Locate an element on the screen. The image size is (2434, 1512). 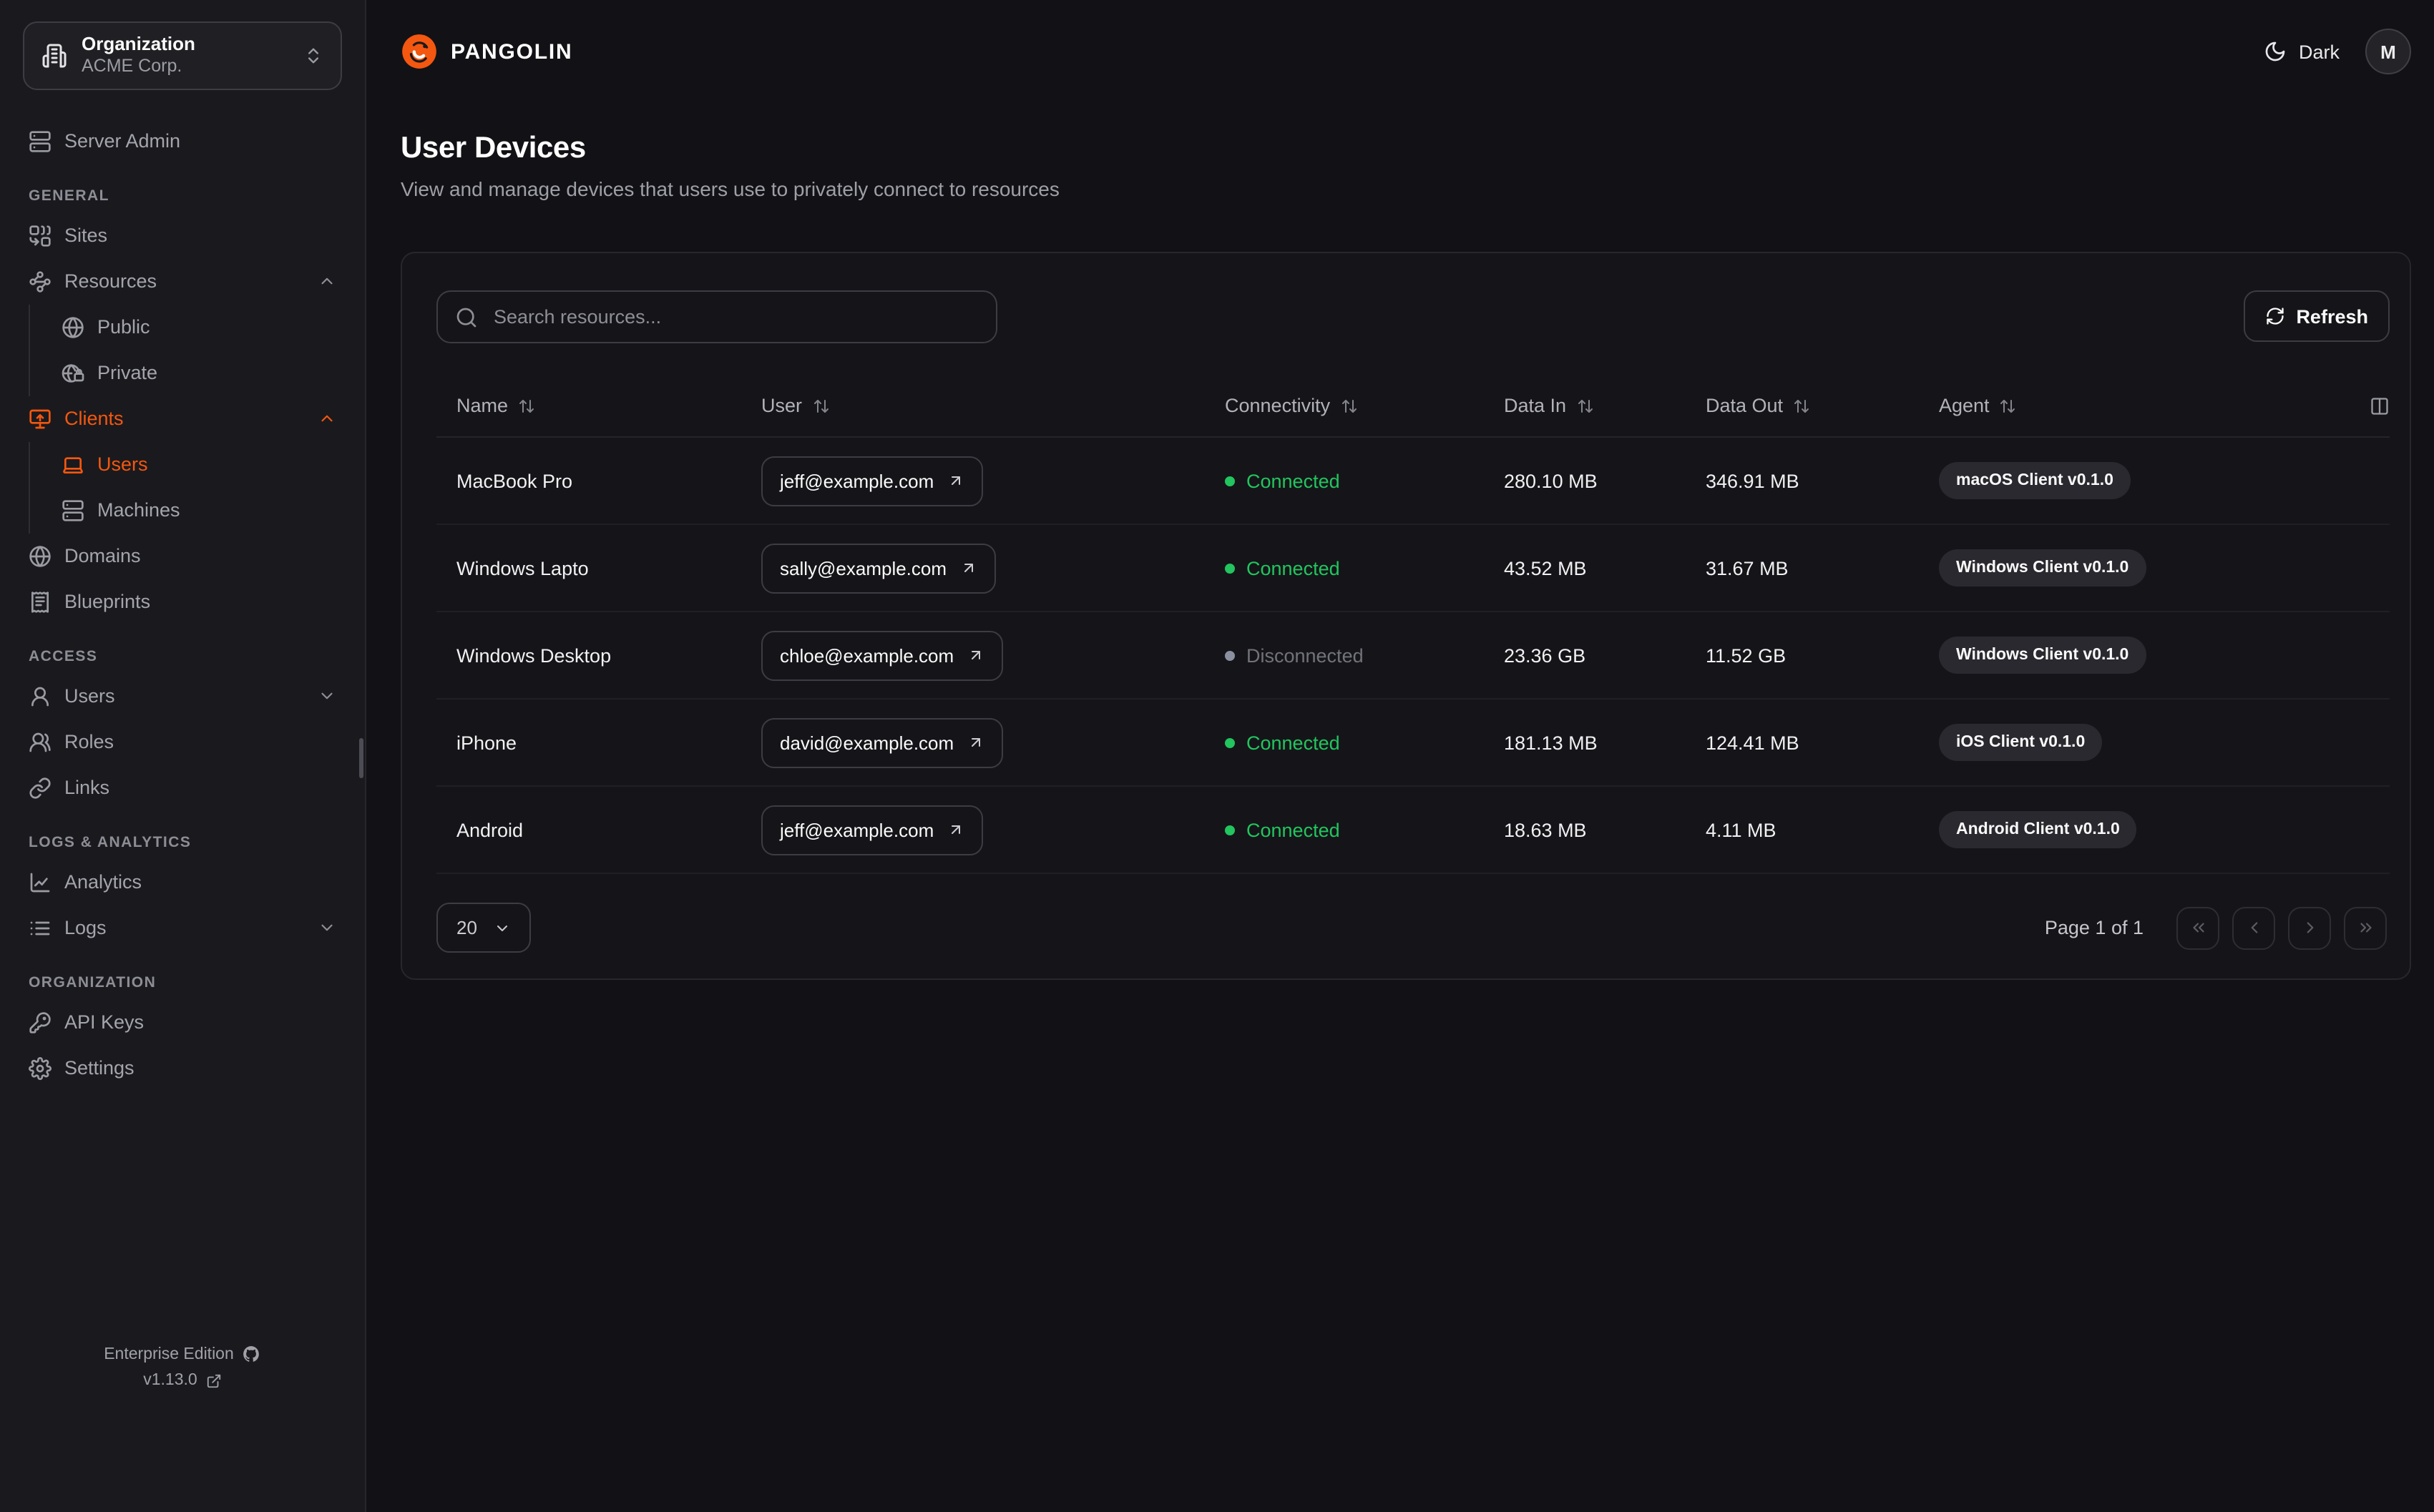
previous-page-button is located at coordinates (2253, 927).